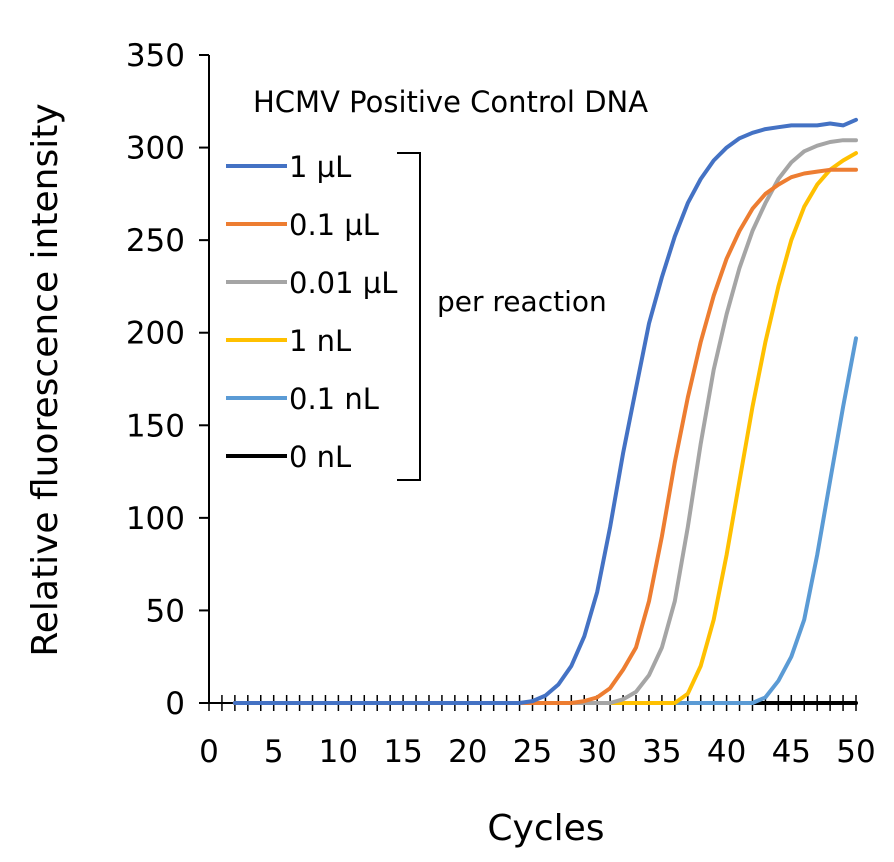 The image size is (894, 862). What do you see at coordinates (726, 752) in the screenshot?
I see `x-tick-label: 40` at bounding box center [726, 752].